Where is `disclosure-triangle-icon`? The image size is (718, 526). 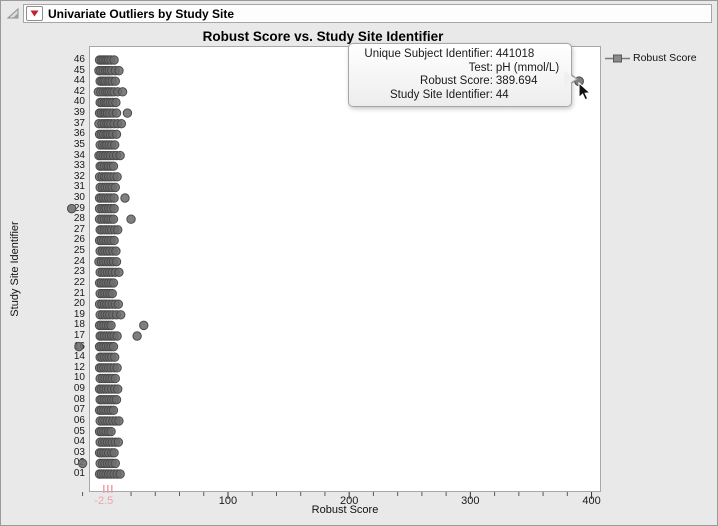 disclosure-triangle-icon is located at coordinates (13, 13).